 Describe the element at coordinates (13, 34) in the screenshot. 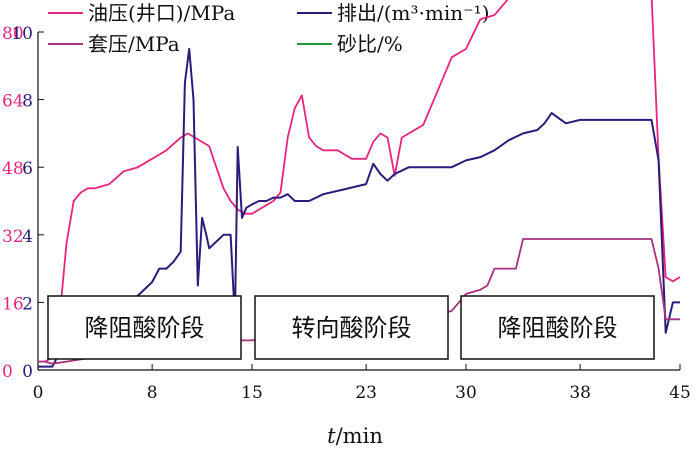

I see `y-outer-tick-label: 80` at that location.